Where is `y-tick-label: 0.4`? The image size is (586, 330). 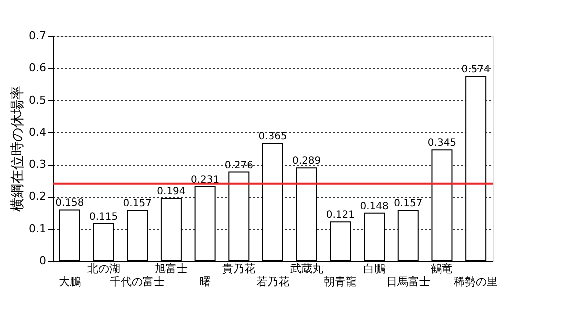
y-tick-label: 0.4 is located at coordinates (37, 132).